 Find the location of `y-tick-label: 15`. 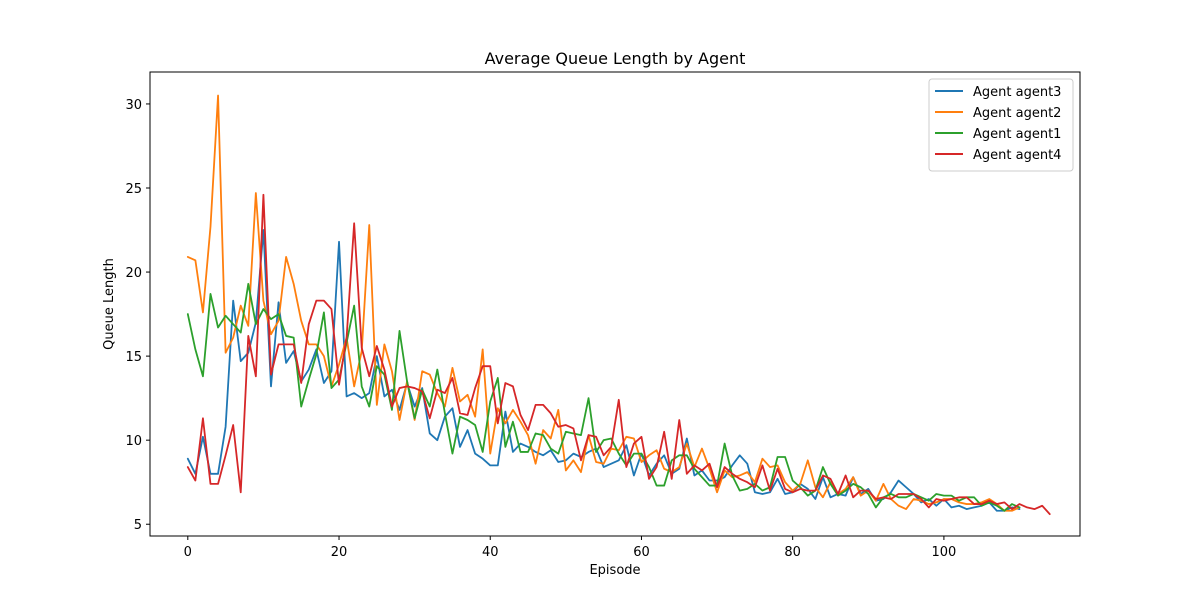

y-tick-label: 15 is located at coordinates (133, 357).